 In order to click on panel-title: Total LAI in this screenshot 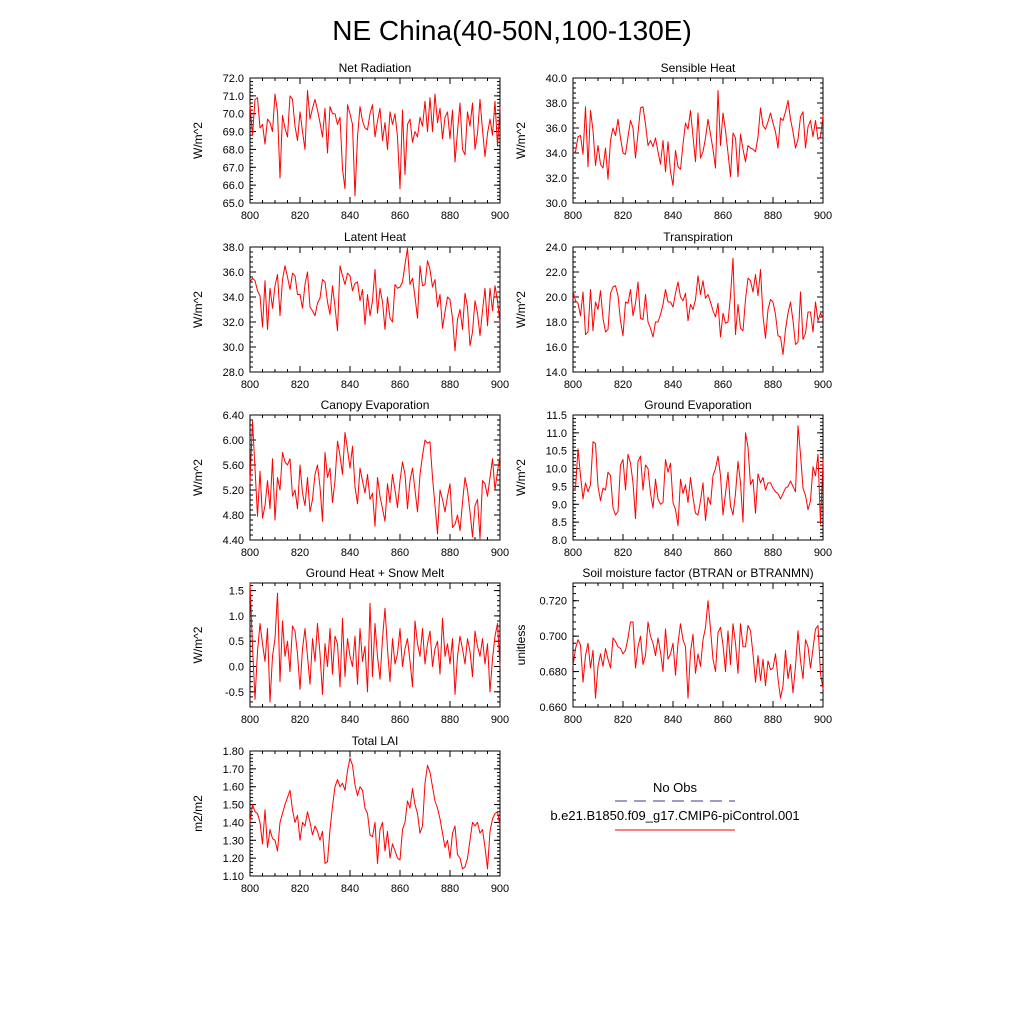, I will do `click(375, 741)`.